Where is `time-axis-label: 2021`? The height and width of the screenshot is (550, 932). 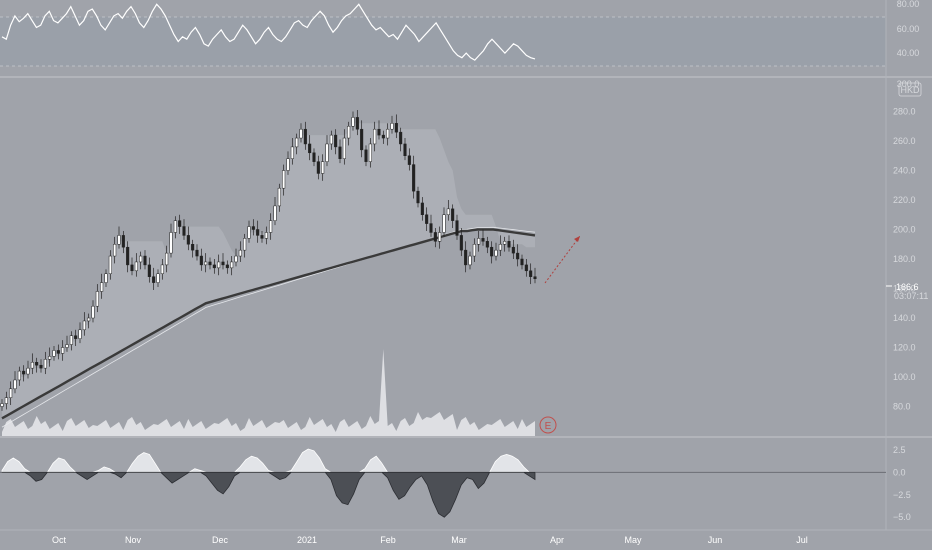 time-axis-label: 2021 is located at coordinates (307, 540).